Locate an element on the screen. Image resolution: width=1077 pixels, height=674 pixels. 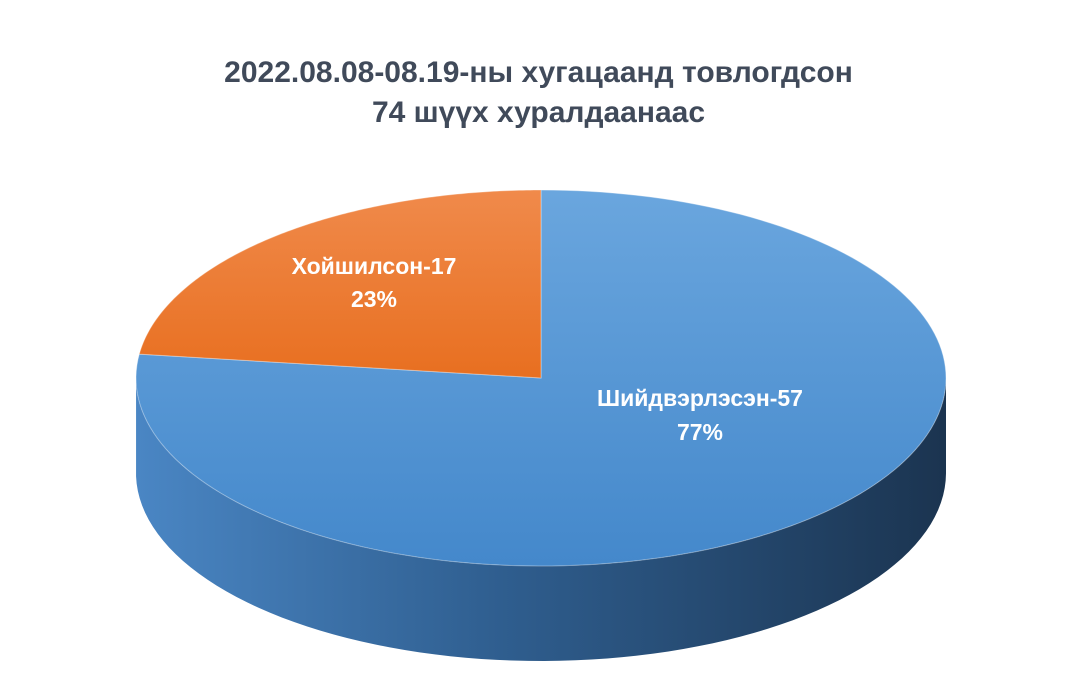
slice-label-main: Шийдвэрлэсэн-57 is located at coordinates (700, 398).